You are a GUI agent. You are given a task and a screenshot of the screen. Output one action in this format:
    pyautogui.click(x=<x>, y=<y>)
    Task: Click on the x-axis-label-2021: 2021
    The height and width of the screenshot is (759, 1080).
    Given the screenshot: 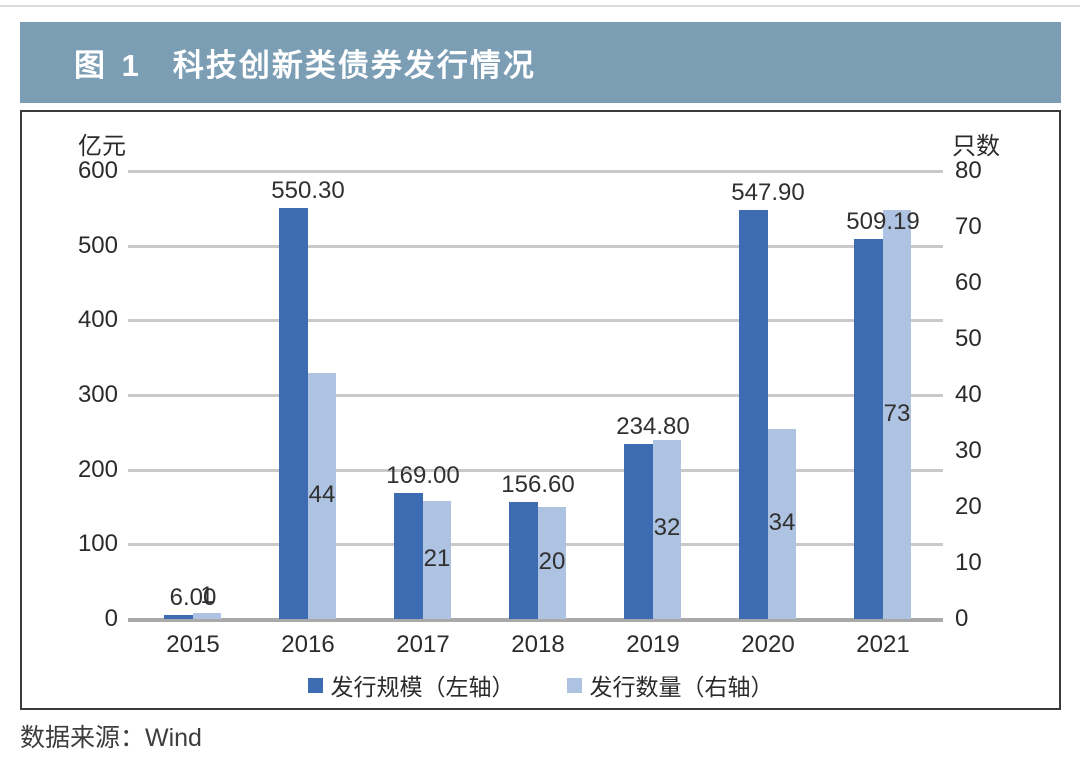 What is the action you would take?
    pyautogui.click(x=883, y=644)
    